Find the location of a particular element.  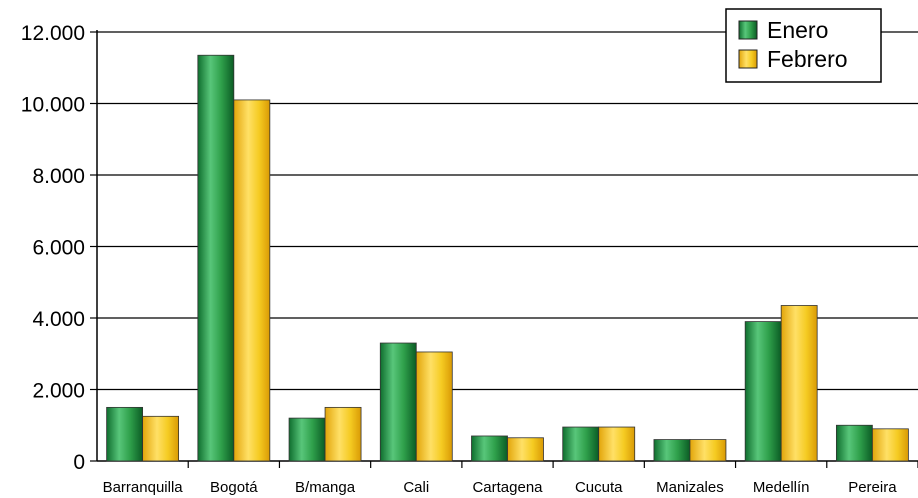

x-category-label: Cucuta is located at coordinates (599, 487).